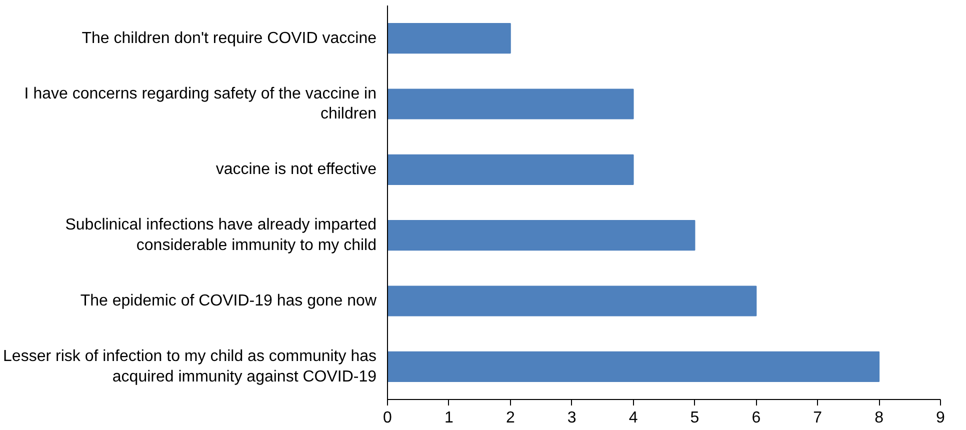 The image size is (966, 430). Describe the element at coordinates (200, 104) in the screenshot. I see `y-tick-label: I have concerns regarding safety of the vaccine in children` at that location.